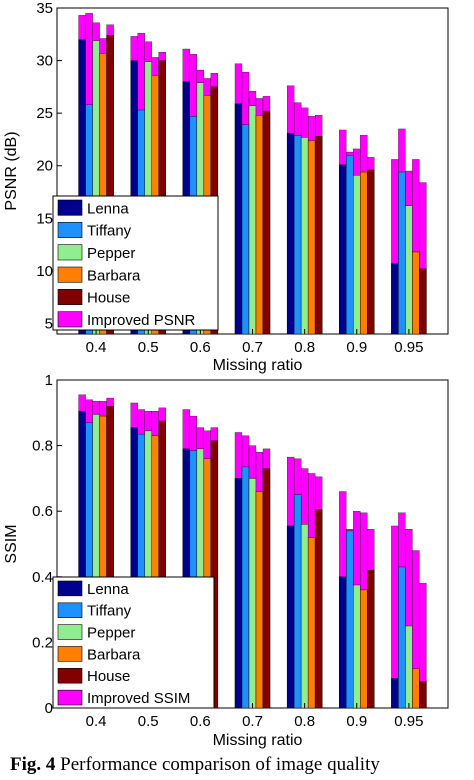  Describe the element at coordinates (44, 166) in the screenshot. I see `y-tick-label: 20` at that location.